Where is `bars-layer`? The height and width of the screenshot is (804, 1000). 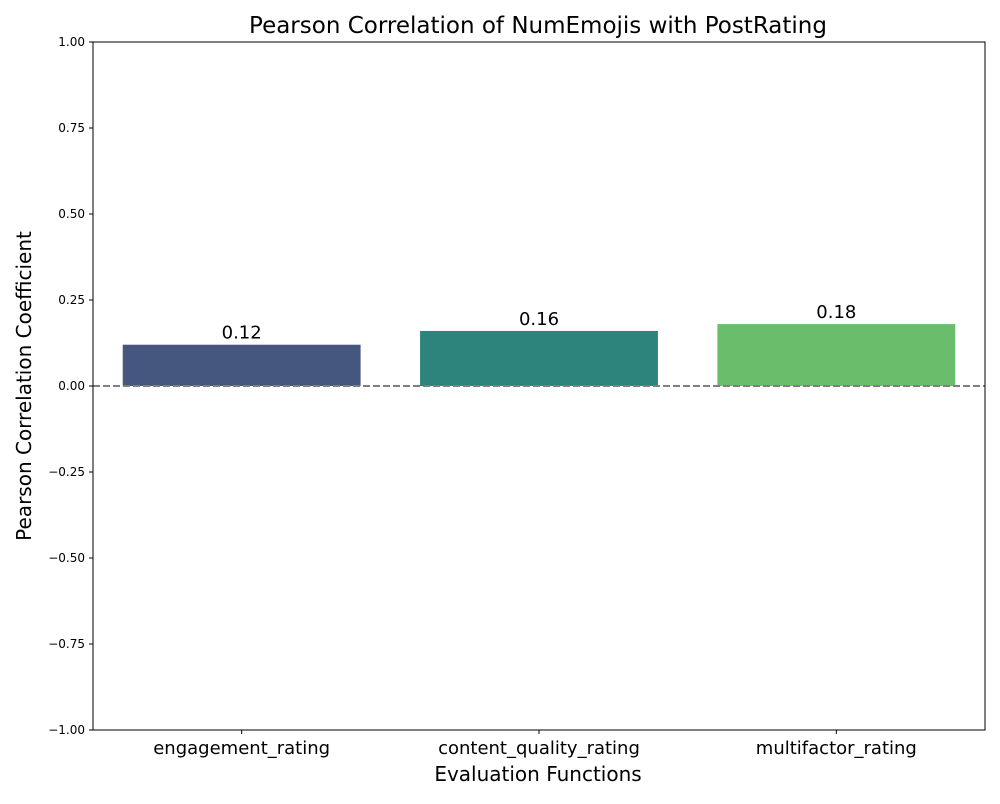
bars-layer is located at coordinates (539, 355).